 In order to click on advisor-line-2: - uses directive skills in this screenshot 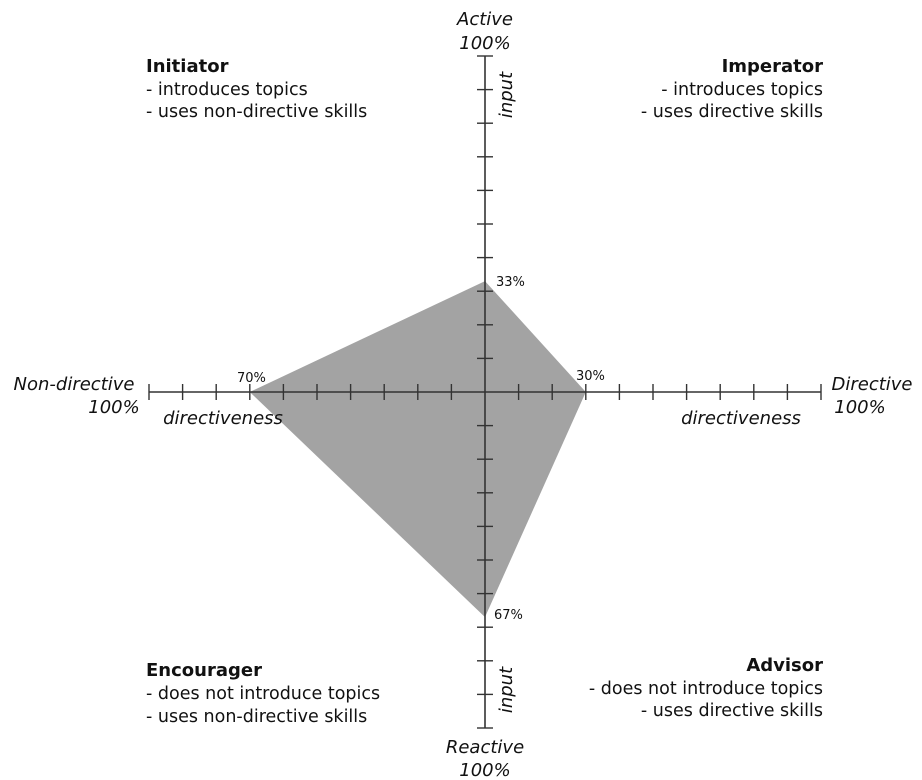, I will do `click(732, 711)`.